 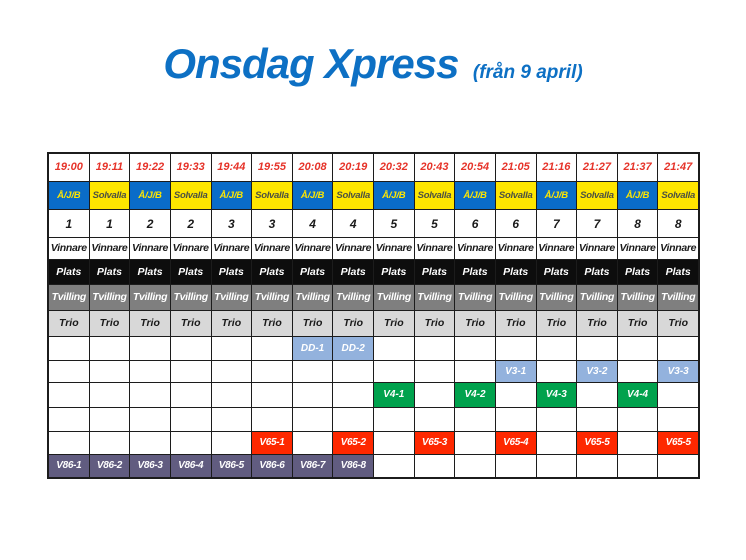 I want to click on bet-cell-trio-8: Trio, so click(x=353, y=323).